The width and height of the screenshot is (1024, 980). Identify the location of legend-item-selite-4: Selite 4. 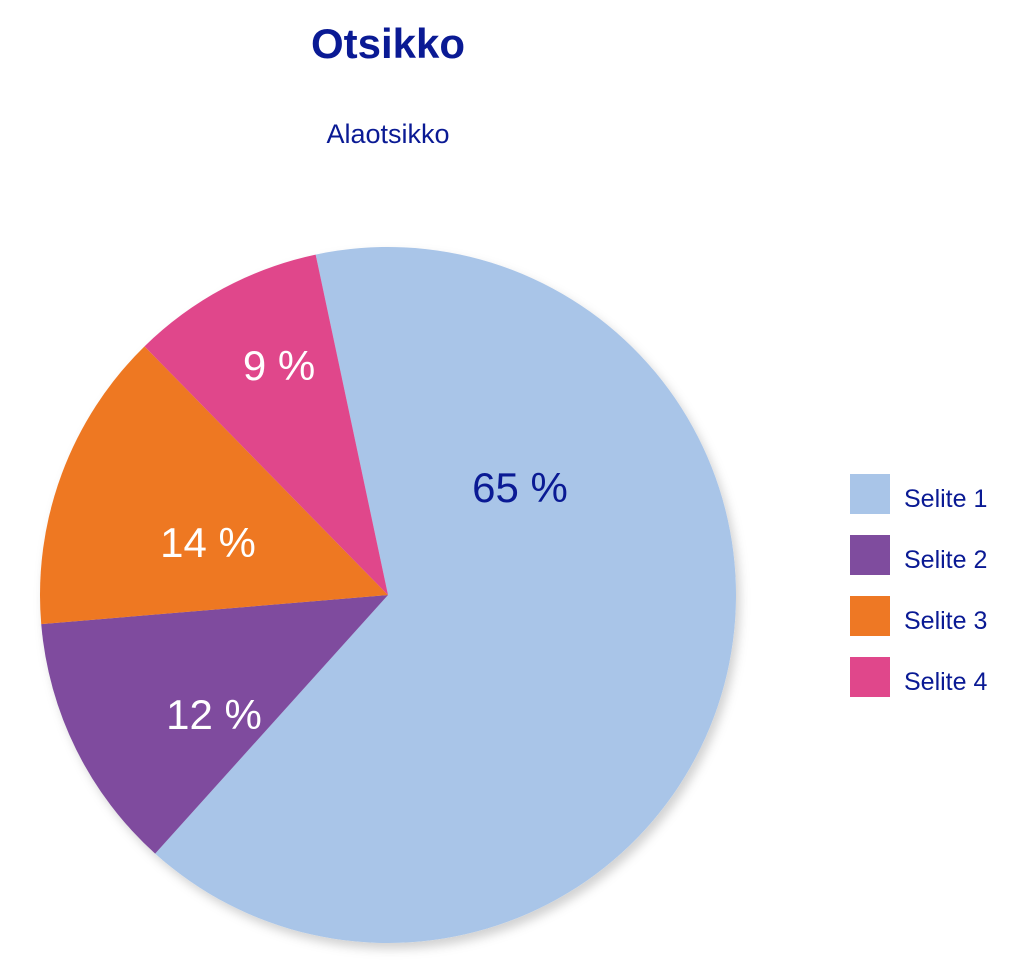
(918, 677).